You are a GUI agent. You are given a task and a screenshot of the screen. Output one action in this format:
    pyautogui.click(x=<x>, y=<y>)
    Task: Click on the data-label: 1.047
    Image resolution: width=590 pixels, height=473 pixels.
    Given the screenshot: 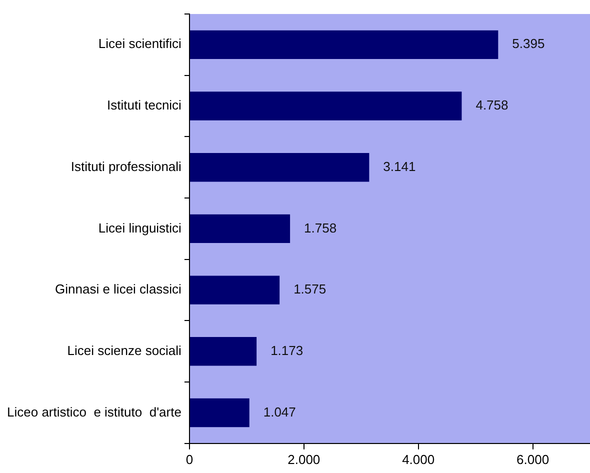 What is the action you would take?
    pyautogui.click(x=279, y=412)
    